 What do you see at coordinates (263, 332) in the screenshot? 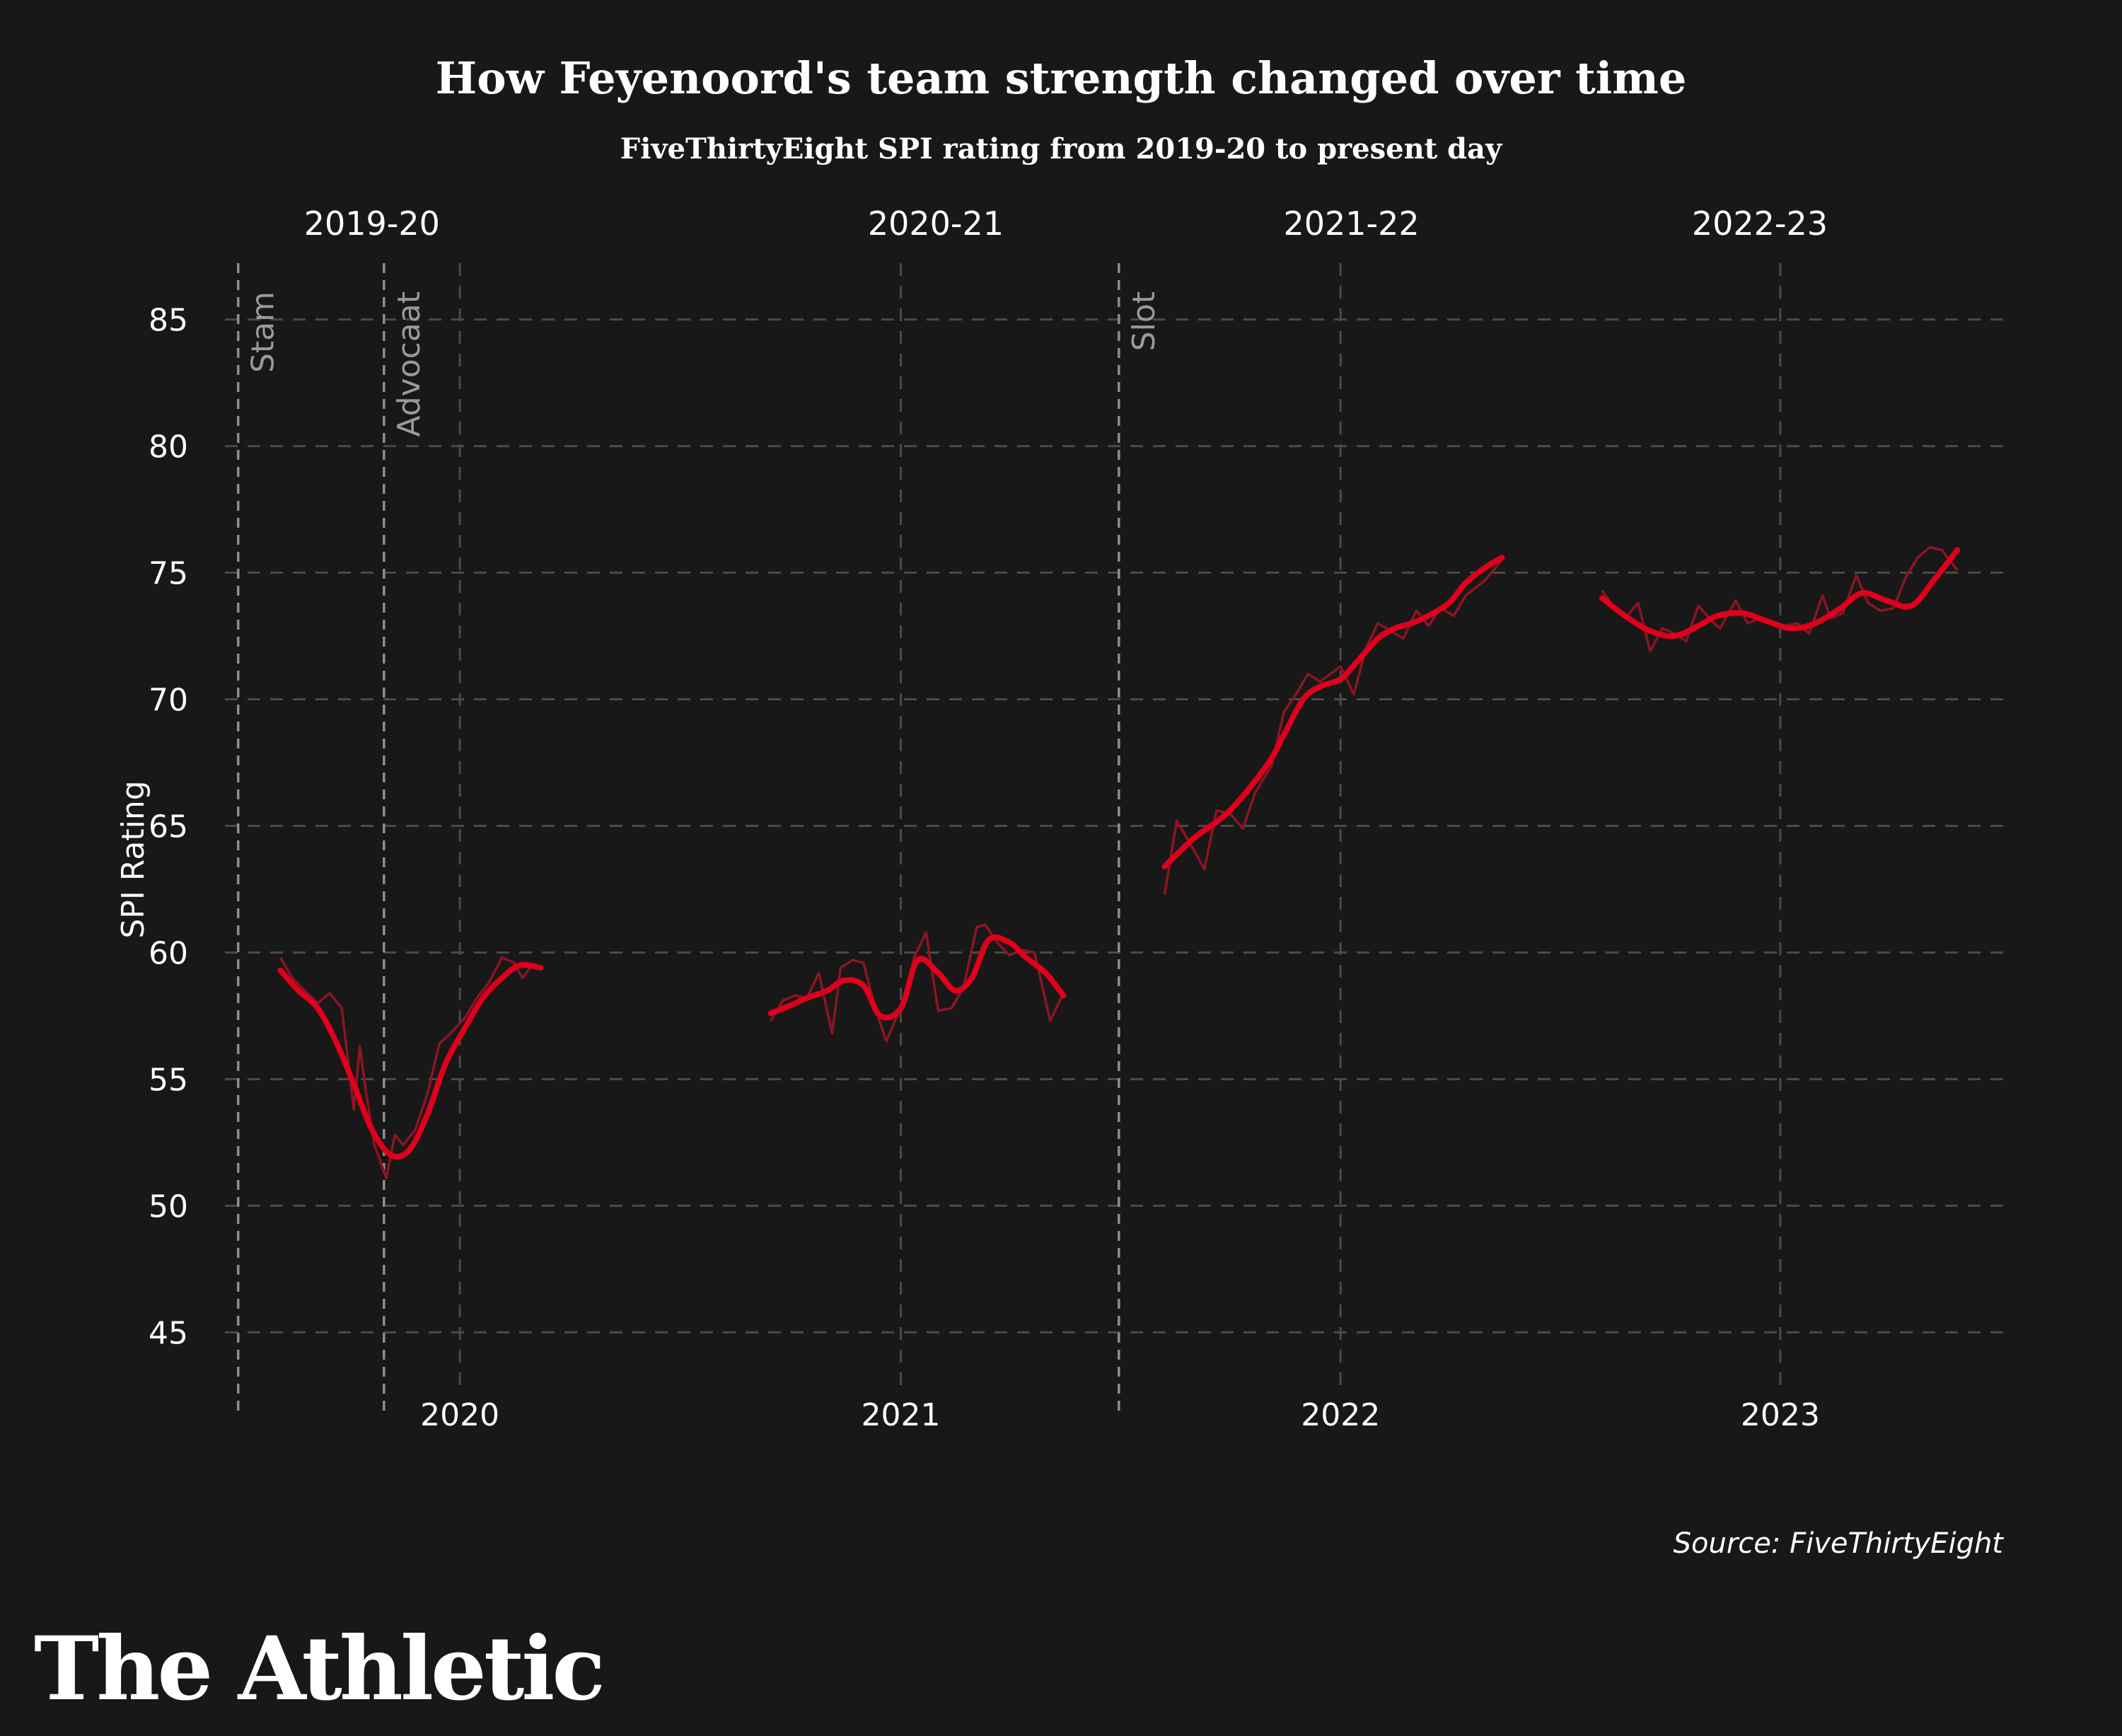
I see `manager-label: Stam` at bounding box center [263, 332].